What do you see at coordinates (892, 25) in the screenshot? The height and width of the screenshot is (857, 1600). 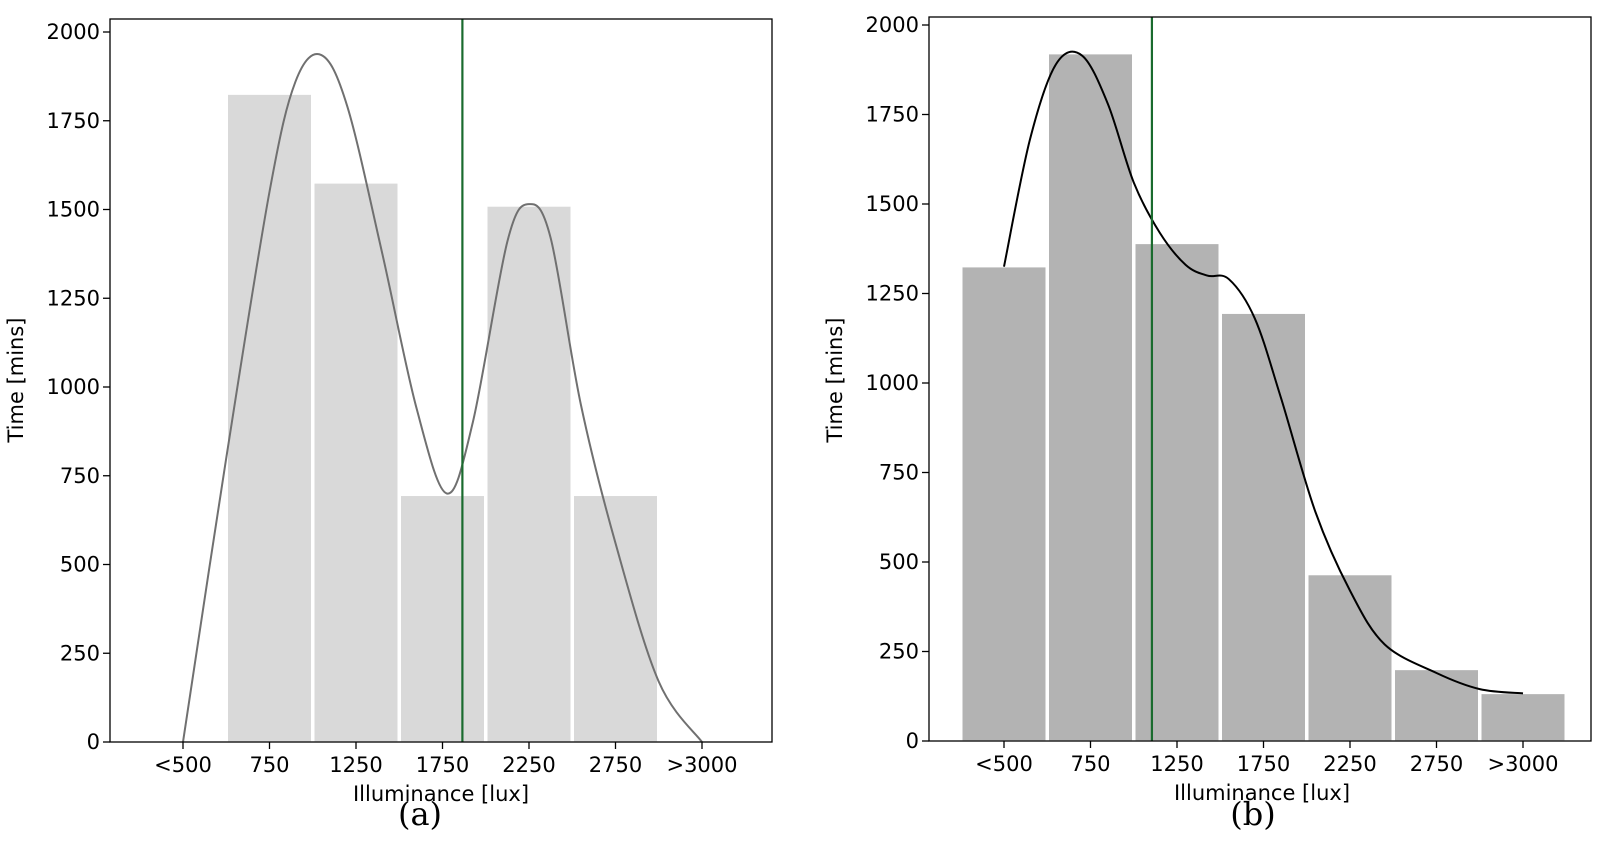 I see `panel-b-ytick-label-8: 2000` at bounding box center [892, 25].